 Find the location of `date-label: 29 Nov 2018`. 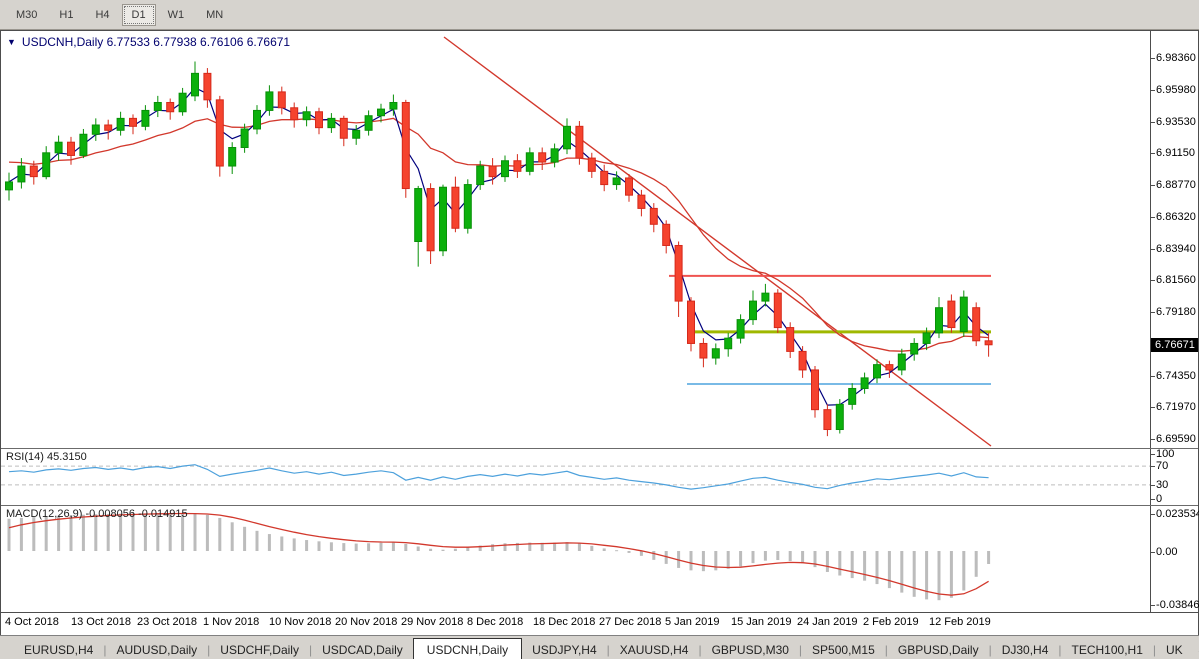

date-label: 29 Nov 2018 is located at coordinates (432, 622).